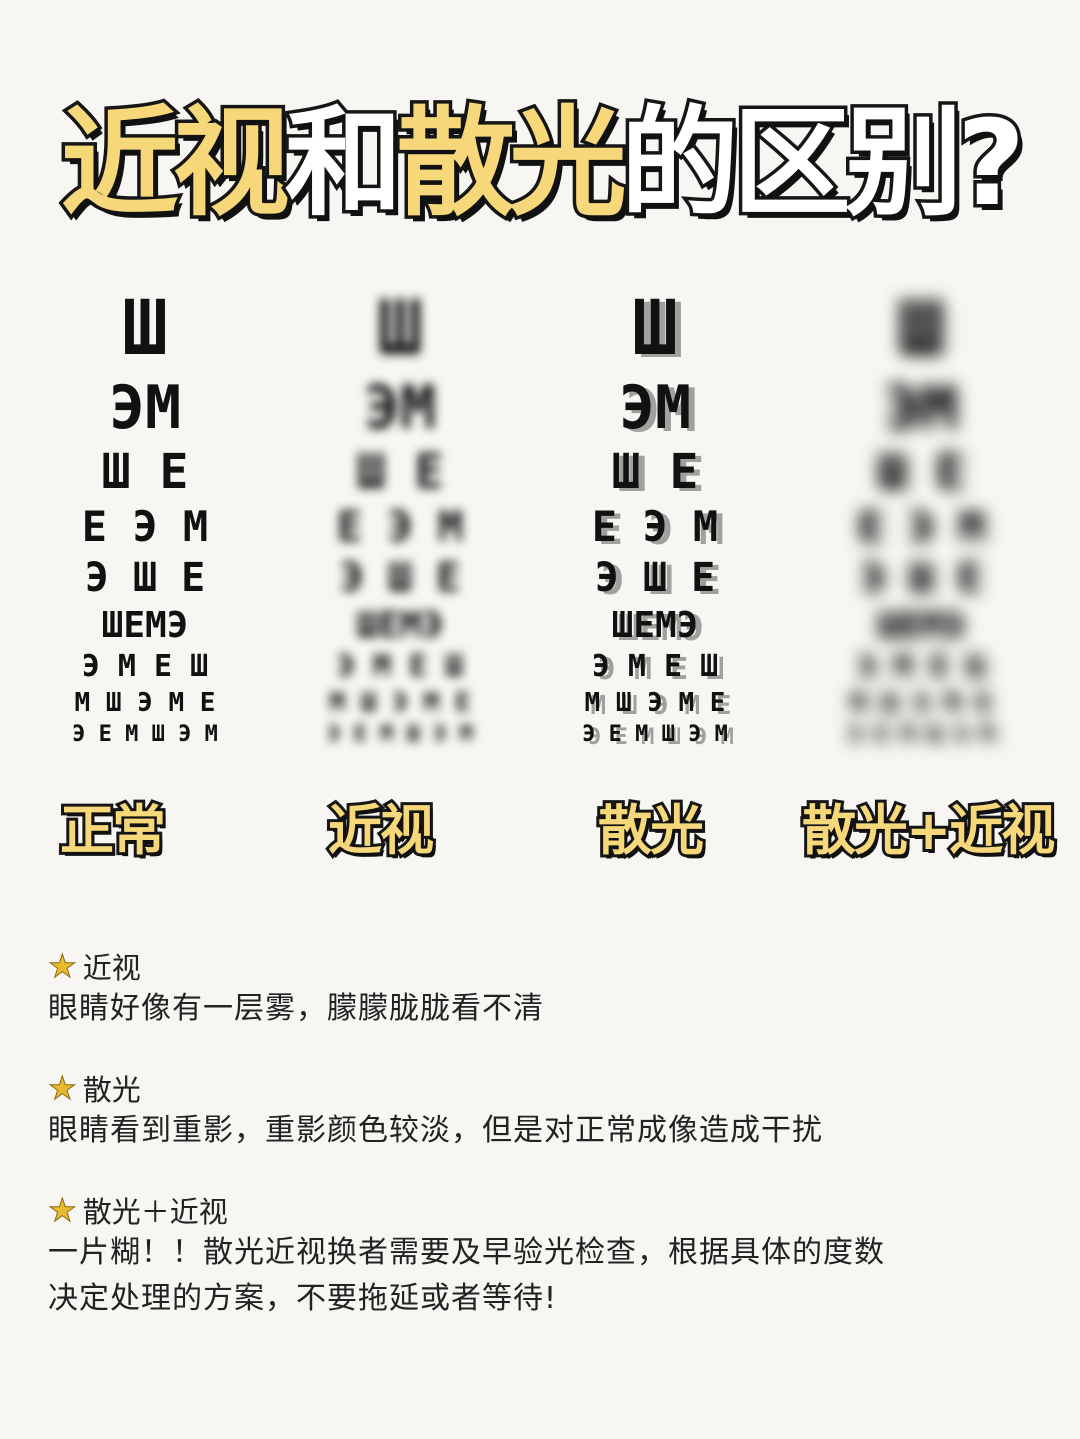 This screenshot has width=1080, height=1439. Describe the element at coordinates (548, 989) in the screenshot. I see `note-myopia: ★ 近视 眼睛好像有一层雾，朦朦胧胧看不清` at that location.